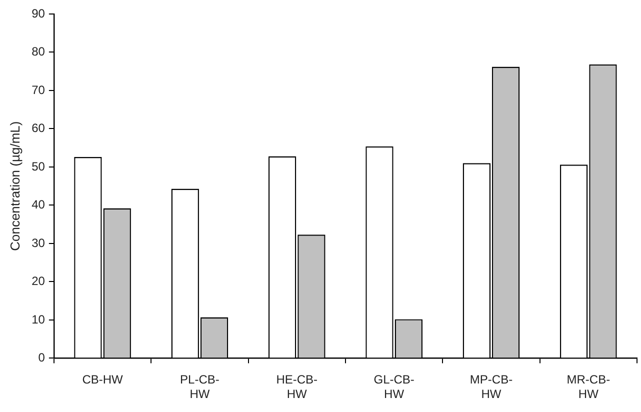 This screenshot has width=641, height=412. Describe the element at coordinates (394, 387) in the screenshot. I see `x-tick-label: GL-CB-HW` at that location.